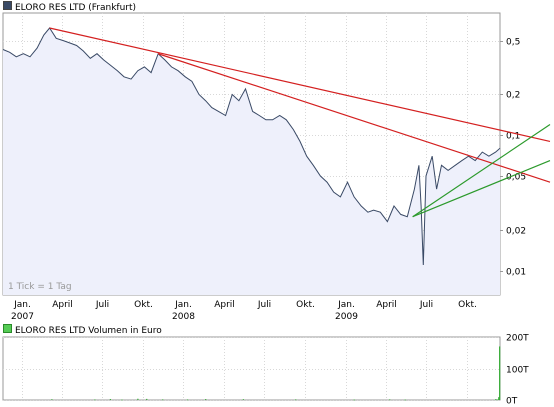 This screenshot has width=554, height=407. I want to click on volume-y-tick-label: 0T, so click(512, 402).